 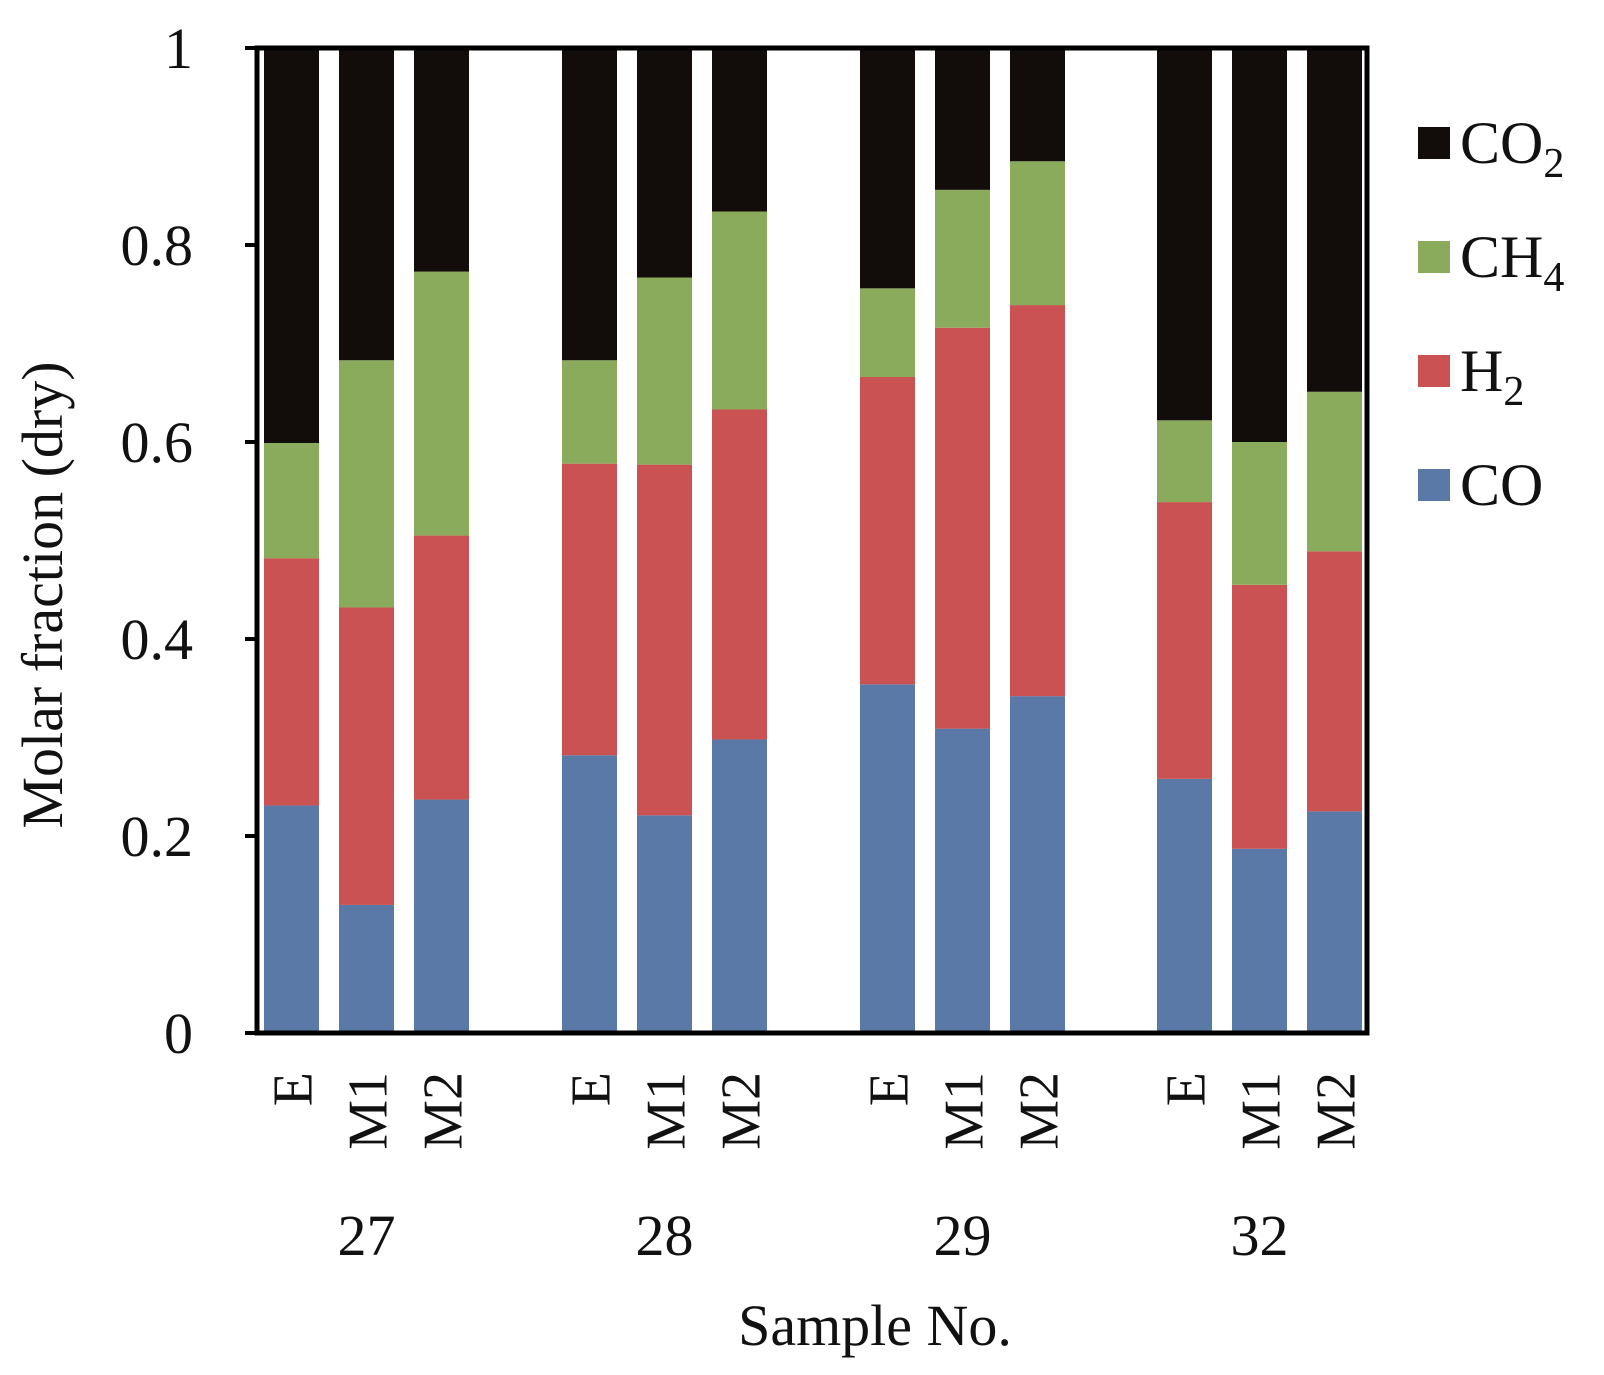 What do you see at coordinates (589, 412) in the screenshot?
I see `bar-28-E-CH4` at bounding box center [589, 412].